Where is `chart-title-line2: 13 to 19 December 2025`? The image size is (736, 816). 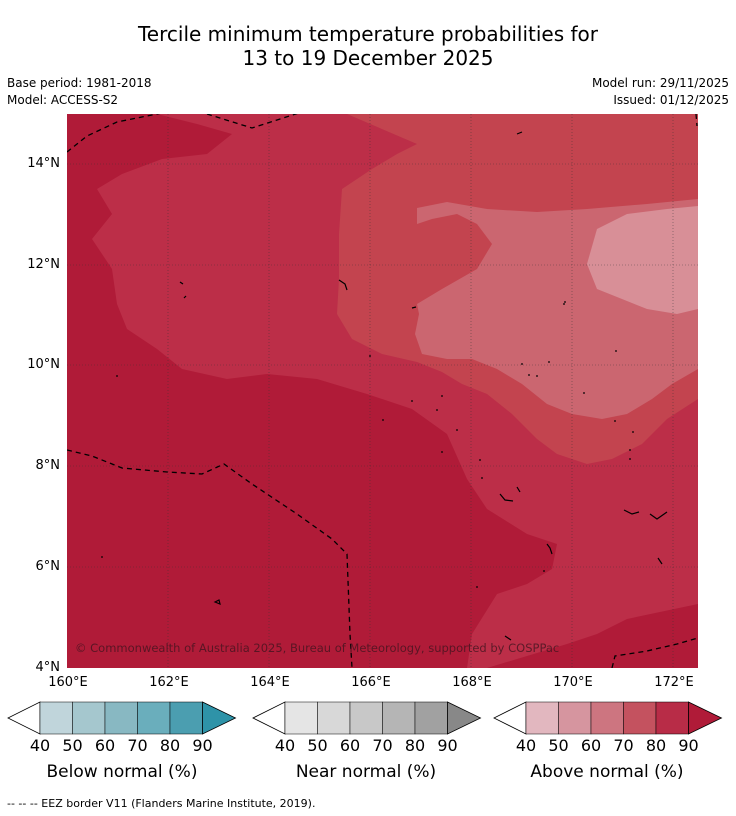
chart-title-line2: 13 to 19 December 2025 is located at coordinates (368, 58).